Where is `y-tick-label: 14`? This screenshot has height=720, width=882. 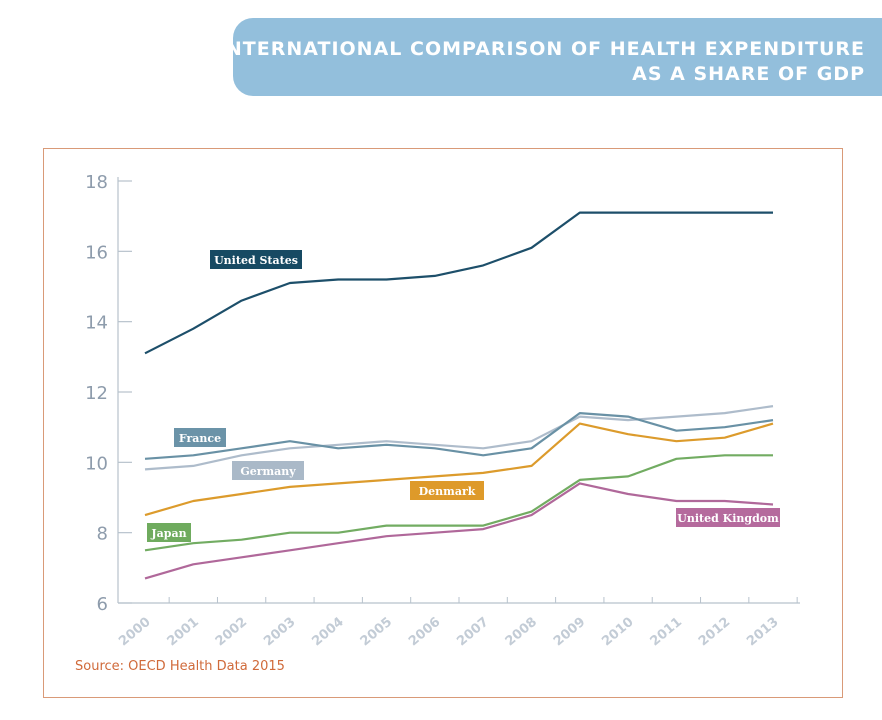
y-tick-label: 14 is located at coordinates (96, 323).